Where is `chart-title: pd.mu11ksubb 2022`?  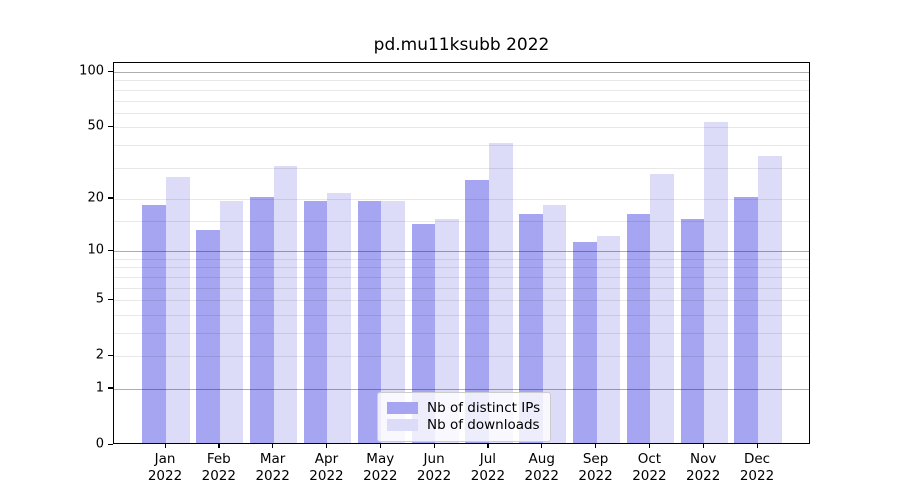 chart-title: pd.mu11ksubb 2022 is located at coordinates (461, 45).